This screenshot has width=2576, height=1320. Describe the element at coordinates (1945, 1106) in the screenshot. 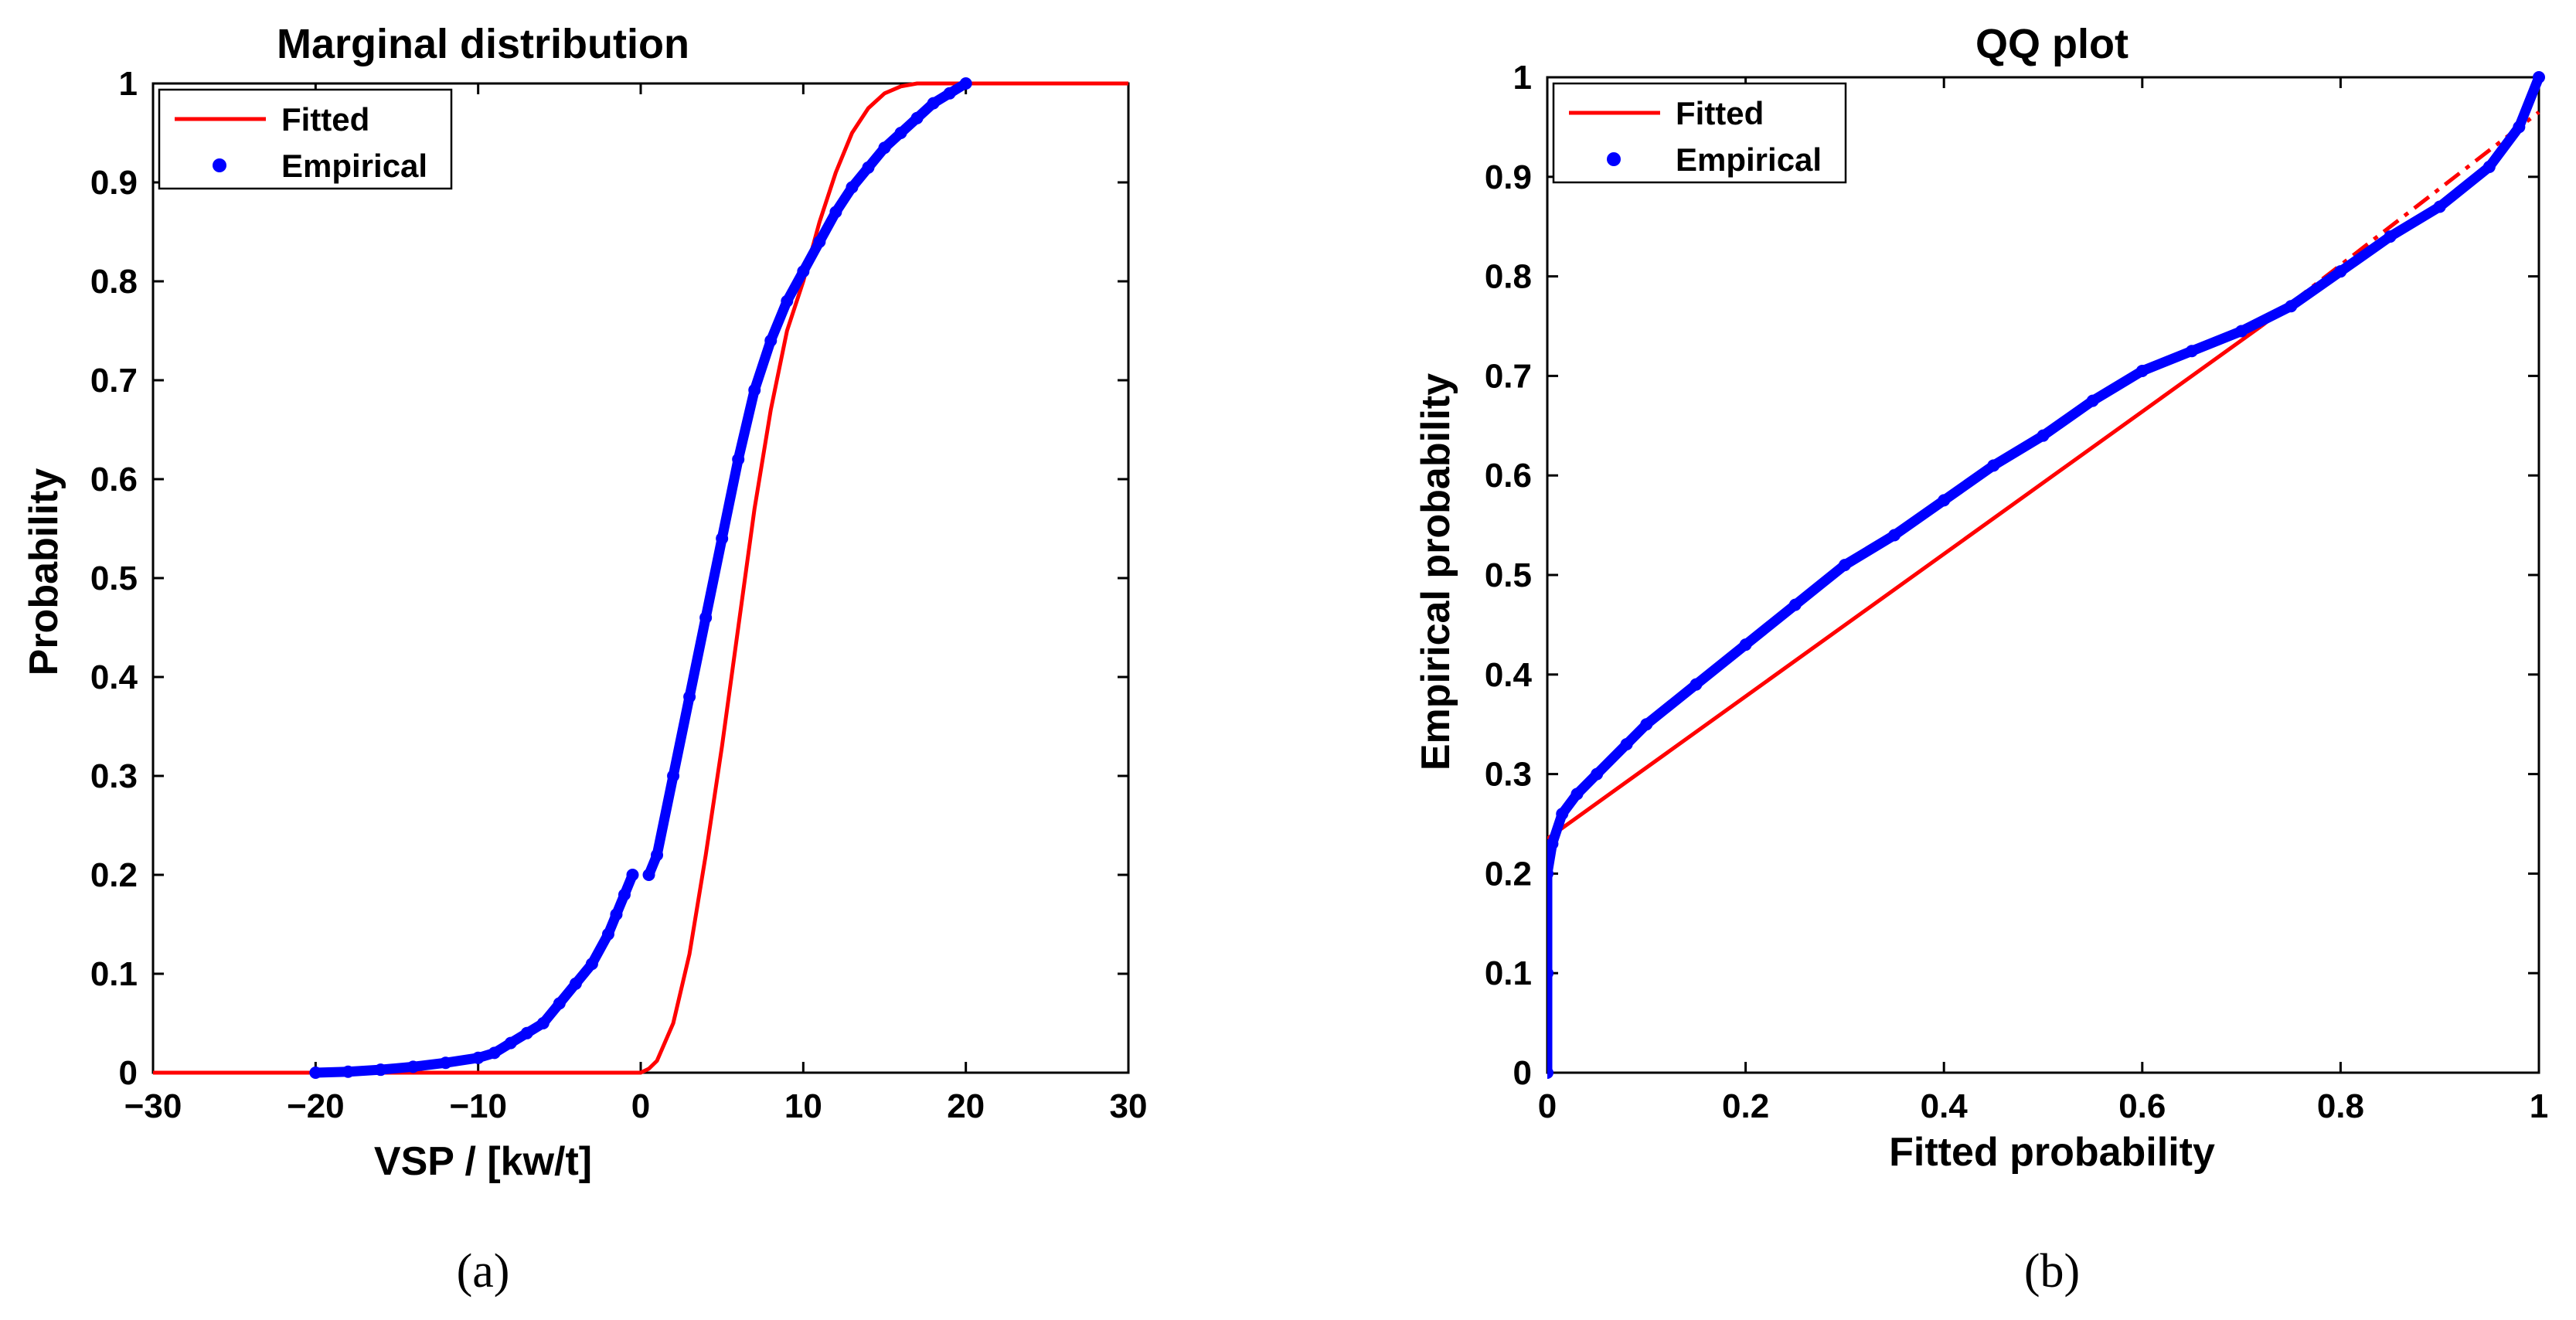

I see `chart-b-x-tick-label: 0.4` at that location.